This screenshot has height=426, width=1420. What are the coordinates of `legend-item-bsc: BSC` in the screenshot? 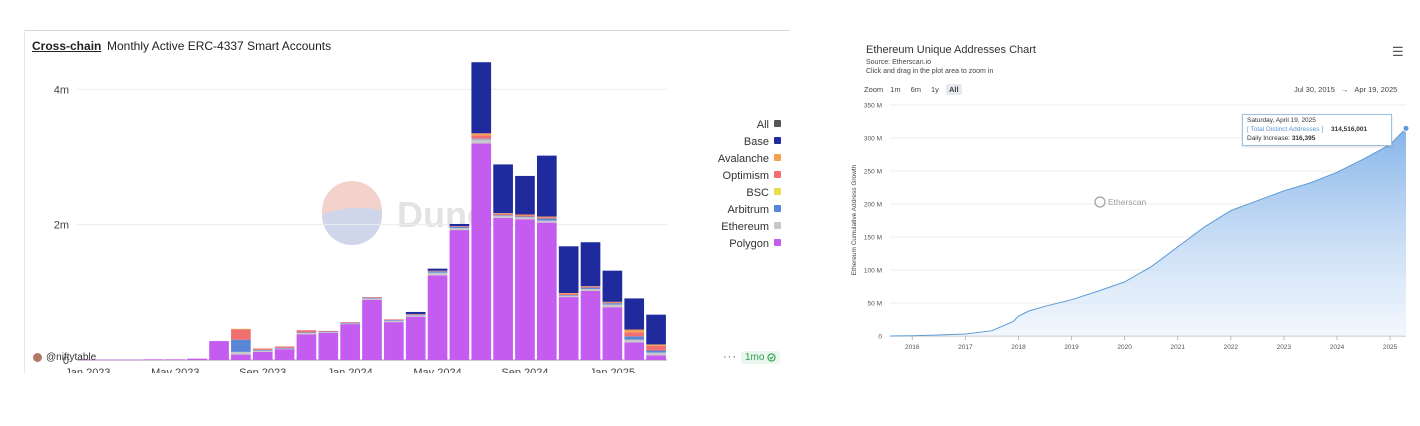 It's located at (757, 193).